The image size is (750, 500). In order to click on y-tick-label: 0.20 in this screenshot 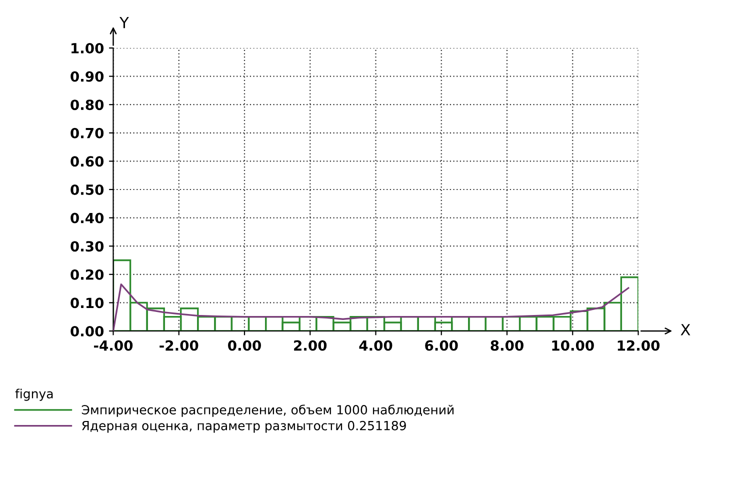, I will do `click(87, 274)`.